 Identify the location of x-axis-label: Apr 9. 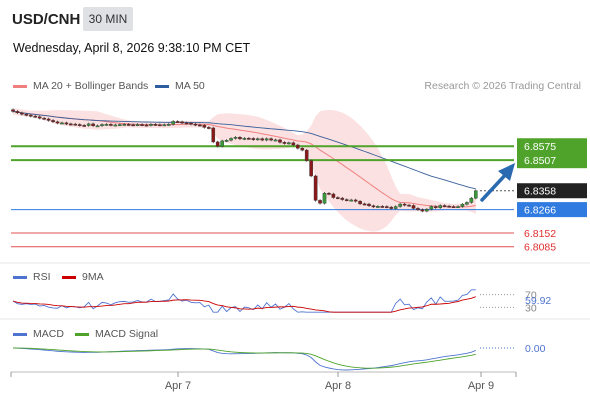
(481, 386).